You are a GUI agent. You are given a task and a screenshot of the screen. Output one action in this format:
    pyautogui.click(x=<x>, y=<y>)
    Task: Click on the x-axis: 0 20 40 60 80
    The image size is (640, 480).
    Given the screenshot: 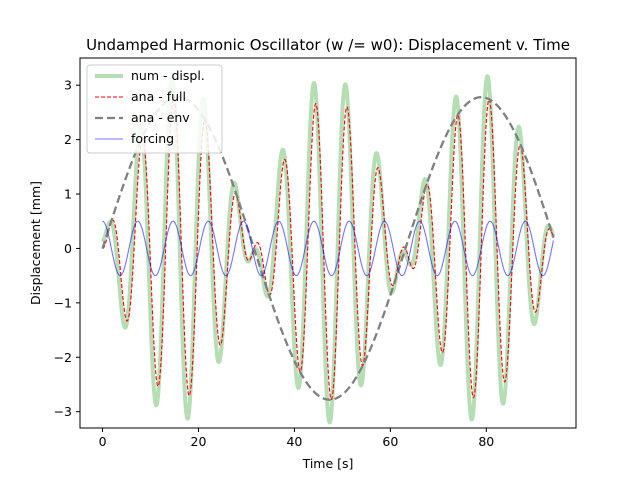 What is the action you would take?
    pyautogui.click(x=296, y=438)
    